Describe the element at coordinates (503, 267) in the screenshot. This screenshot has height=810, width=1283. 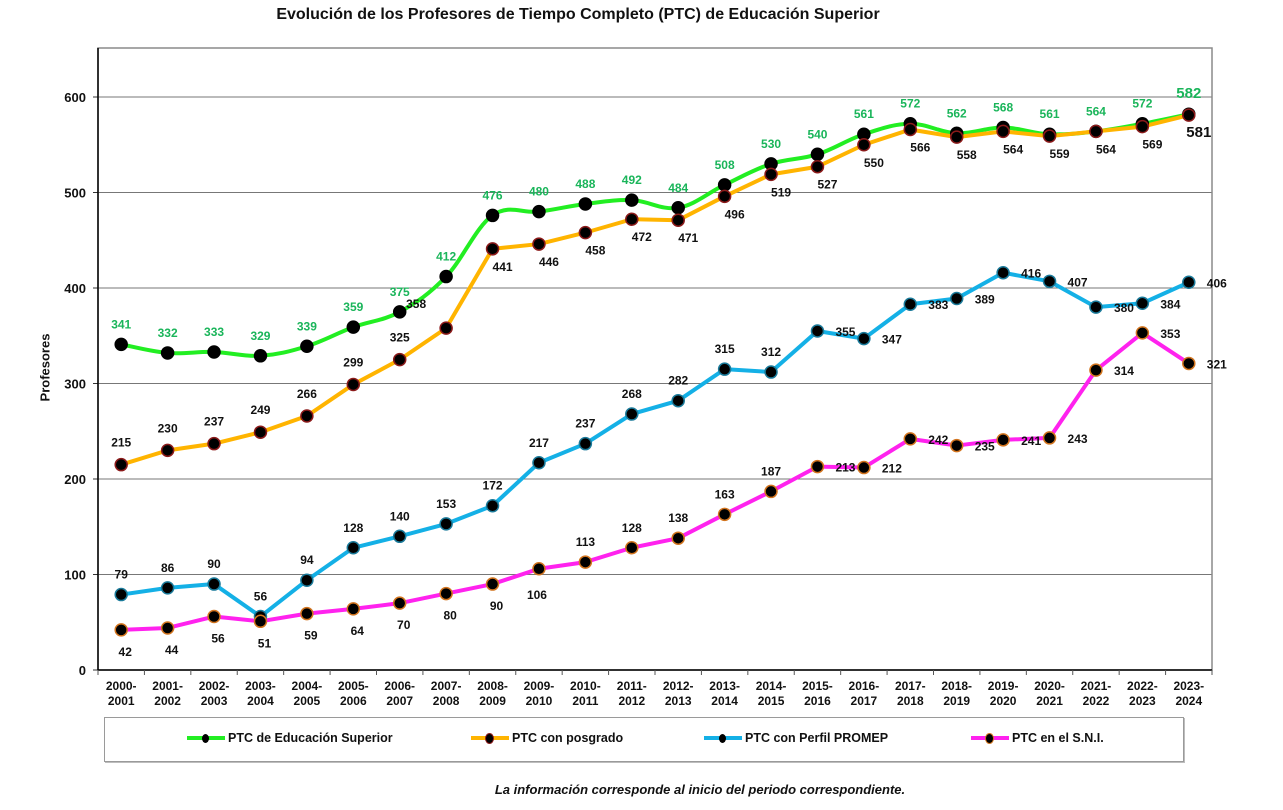
I see `data-label: 441` at that location.